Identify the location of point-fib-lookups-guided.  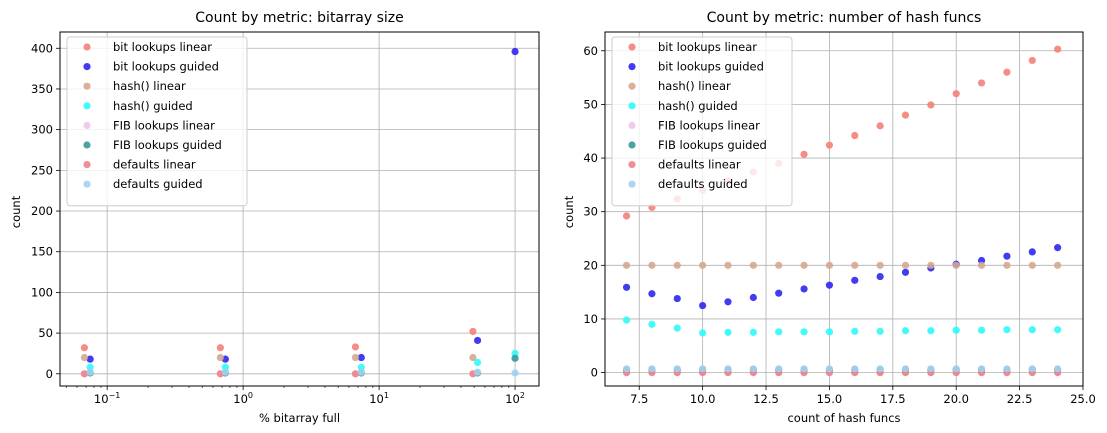
(515, 358).